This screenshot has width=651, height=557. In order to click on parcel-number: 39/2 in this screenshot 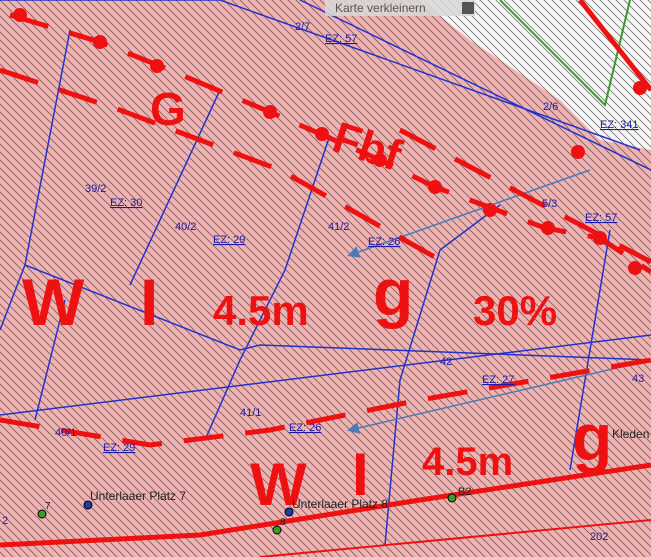, I will do `click(95, 189)`.